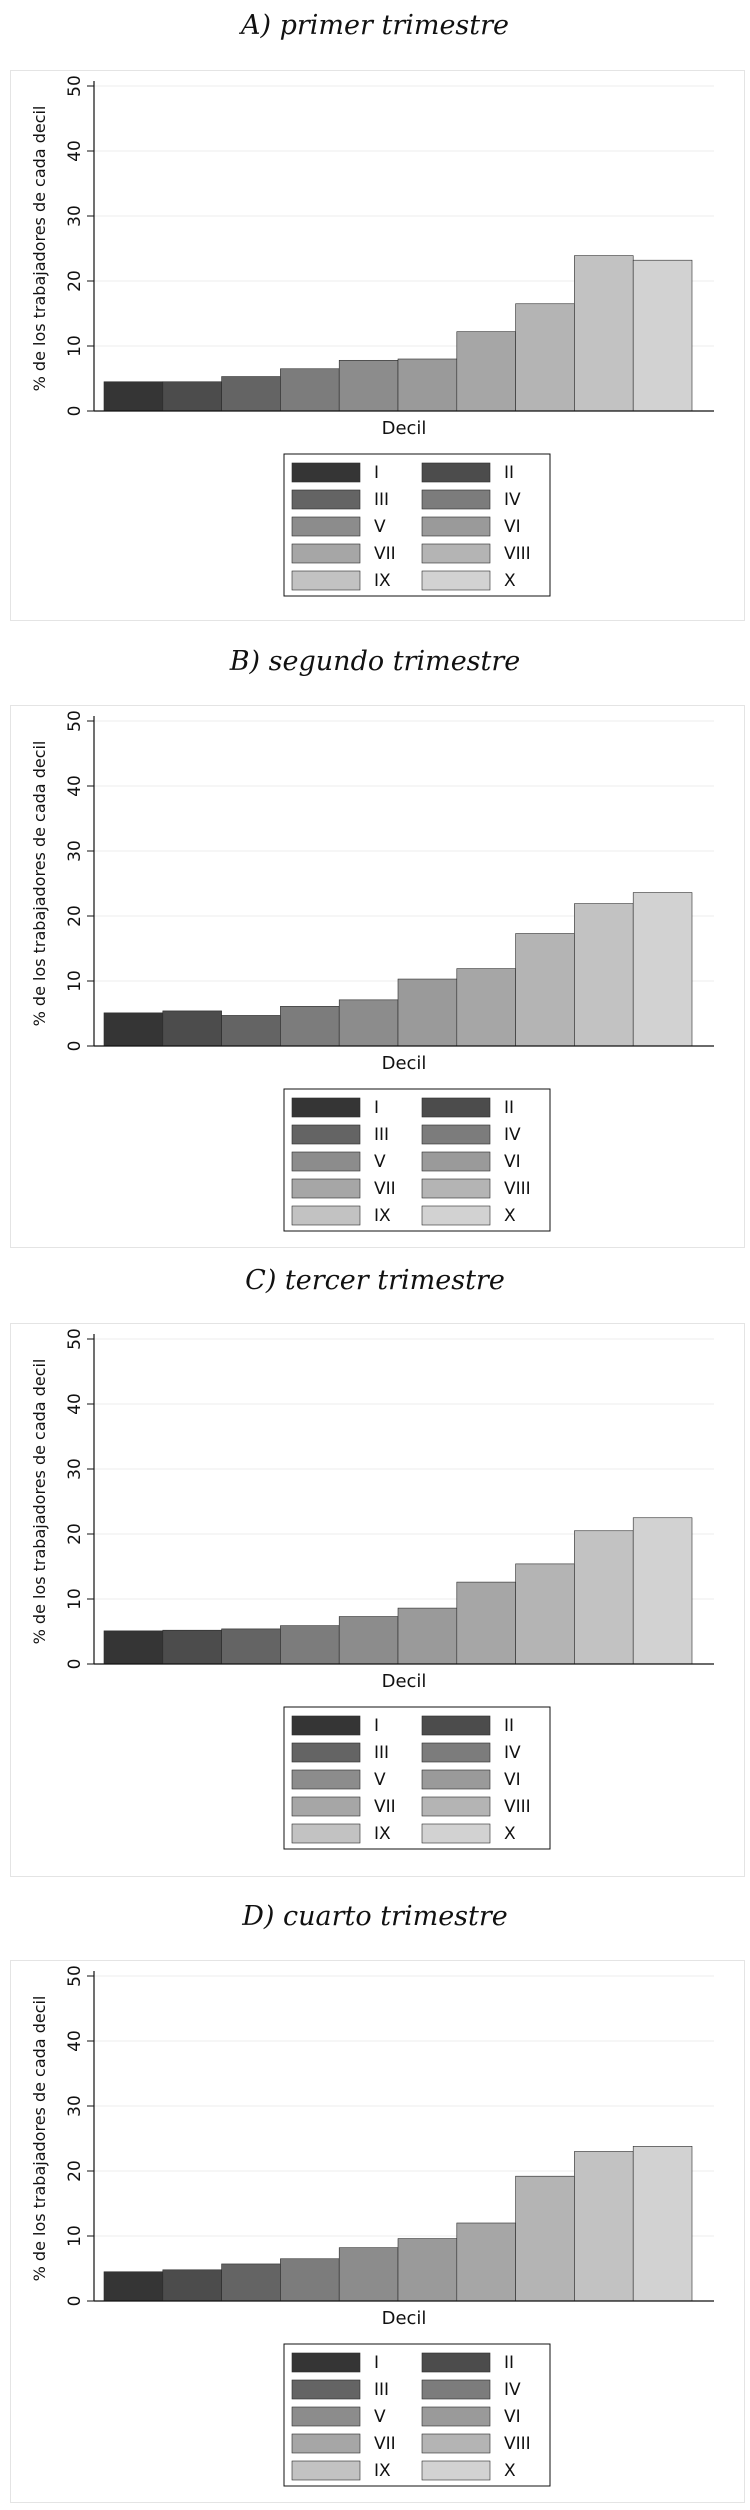  What do you see at coordinates (75, 281) in the screenshot?
I see `y-tick-label: 20` at bounding box center [75, 281].